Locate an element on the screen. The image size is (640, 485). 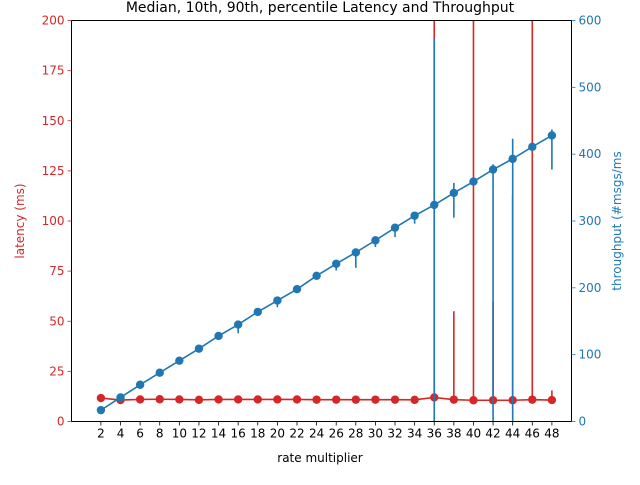
right-tick-label: 100 is located at coordinates (590, 355).